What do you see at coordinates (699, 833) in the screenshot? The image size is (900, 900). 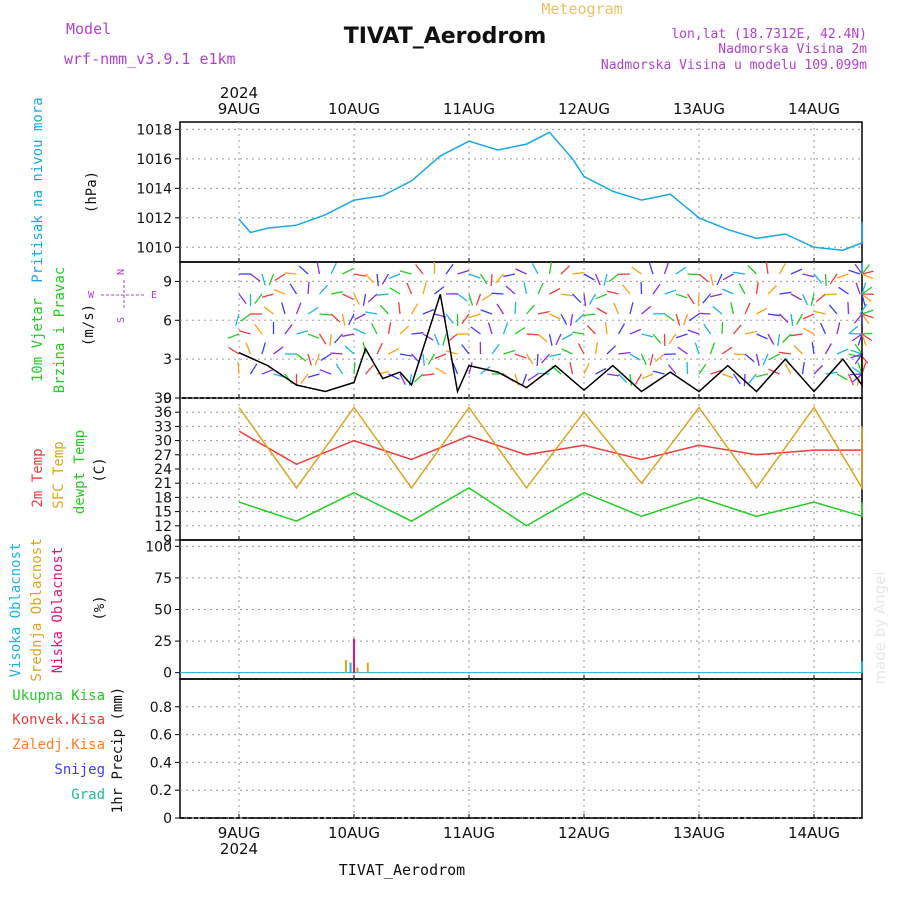 I see `time-tick-bottom: 13AUG` at bounding box center [699, 833].